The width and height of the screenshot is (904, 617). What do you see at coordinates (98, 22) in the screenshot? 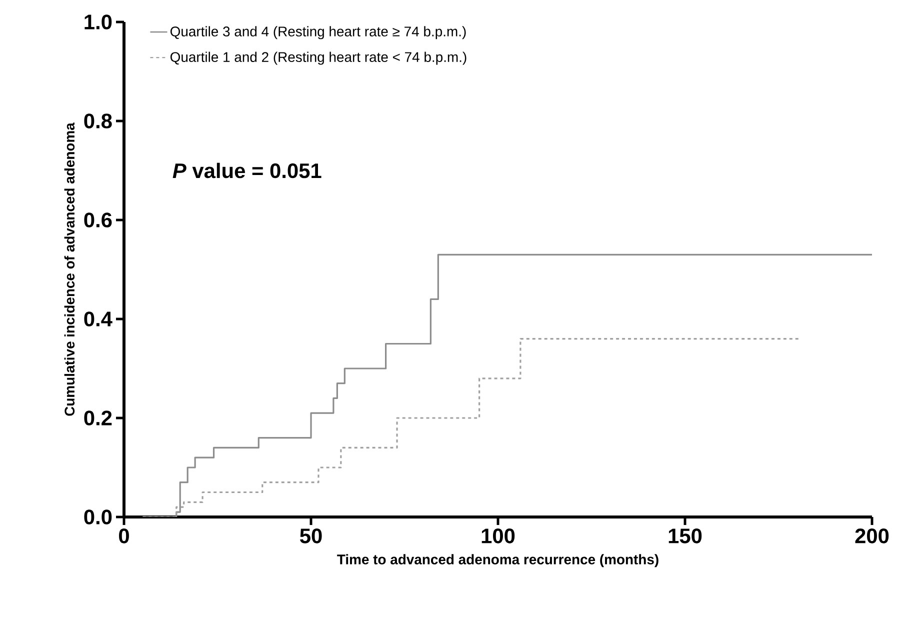
I see `y-tick-label: 1.0` at bounding box center [98, 22].